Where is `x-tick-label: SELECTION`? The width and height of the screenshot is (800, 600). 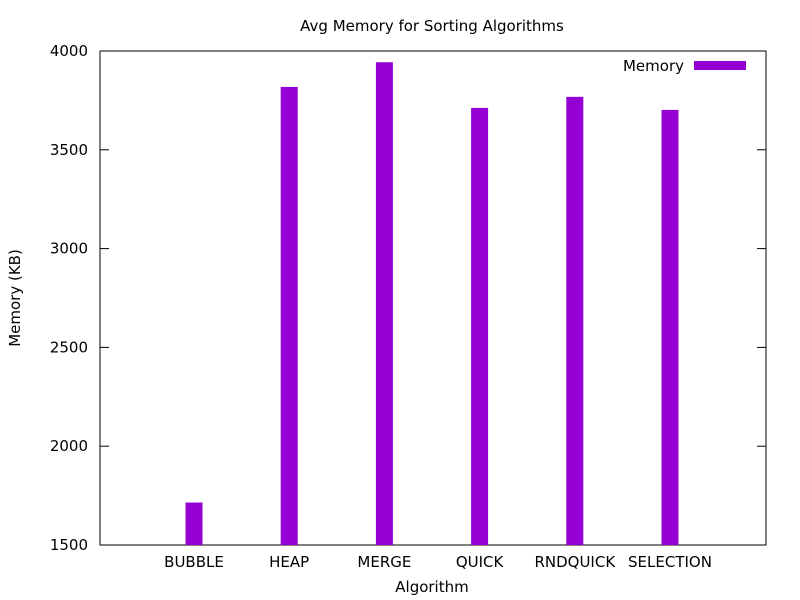 x-tick-label: SELECTION is located at coordinates (670, 562).